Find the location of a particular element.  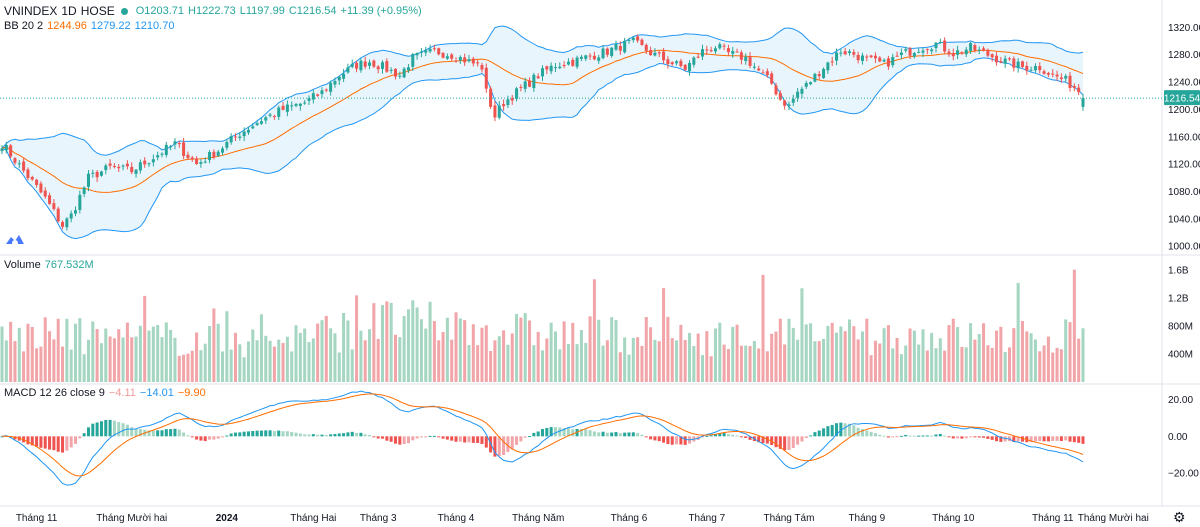

symbol-name: VNINDEX is located at coordinates (31, 11).